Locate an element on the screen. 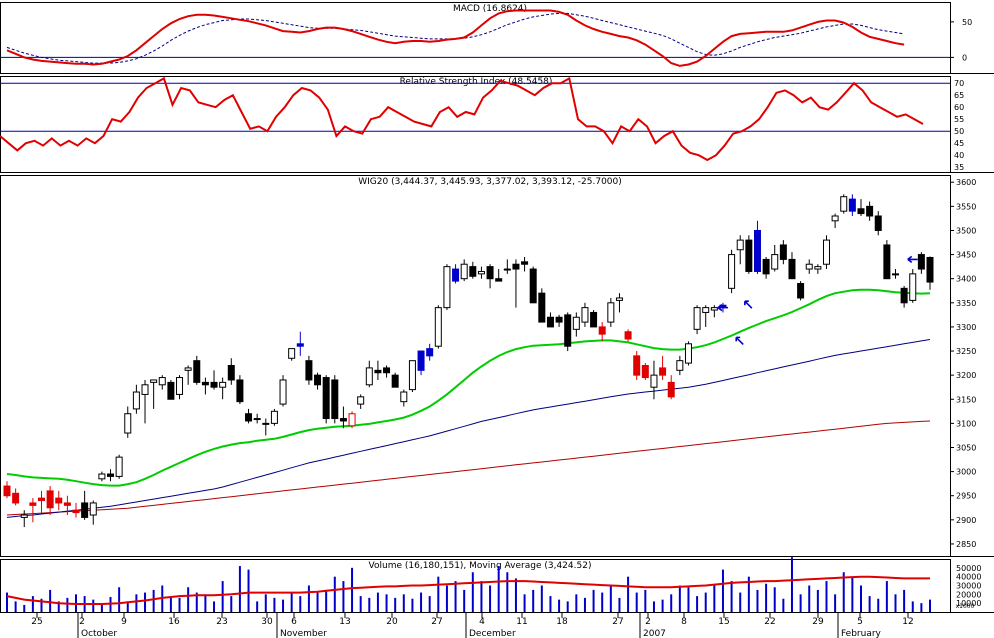 The image size is (994, 638). price-tick-label: 3600 is located at coordinates (966, 182).